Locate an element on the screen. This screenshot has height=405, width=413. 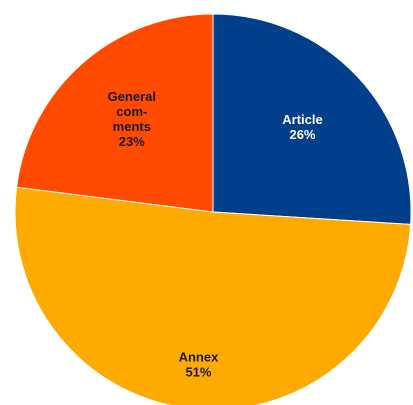
slice-label-annex: Annex 51% is located at coordinates (199, 365).